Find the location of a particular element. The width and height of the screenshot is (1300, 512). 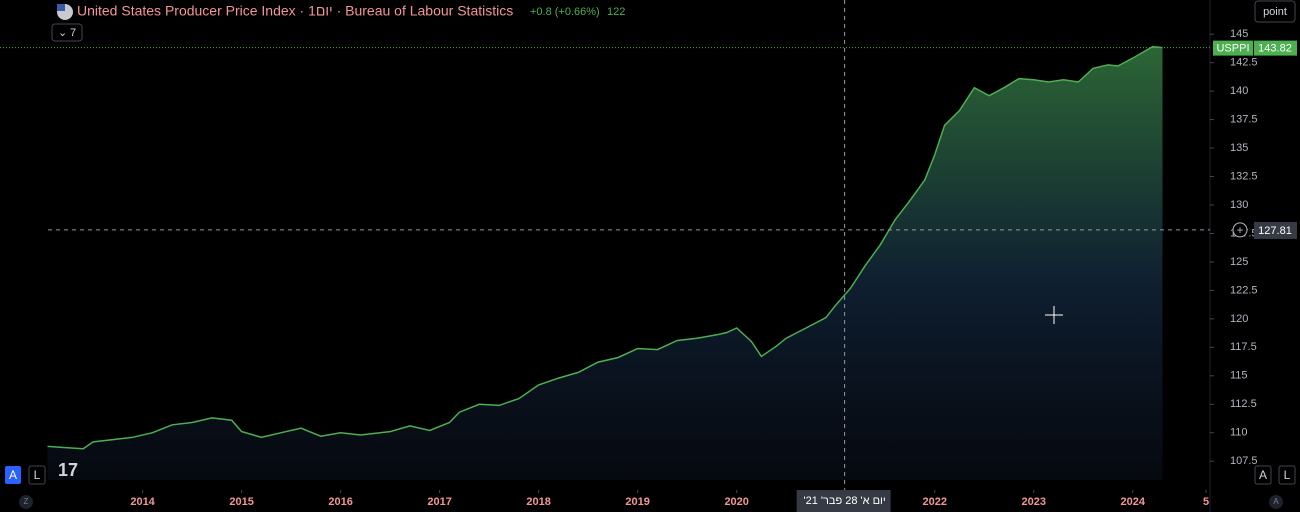

y-tick-label: 140 is located at coordinates (1239, 91).